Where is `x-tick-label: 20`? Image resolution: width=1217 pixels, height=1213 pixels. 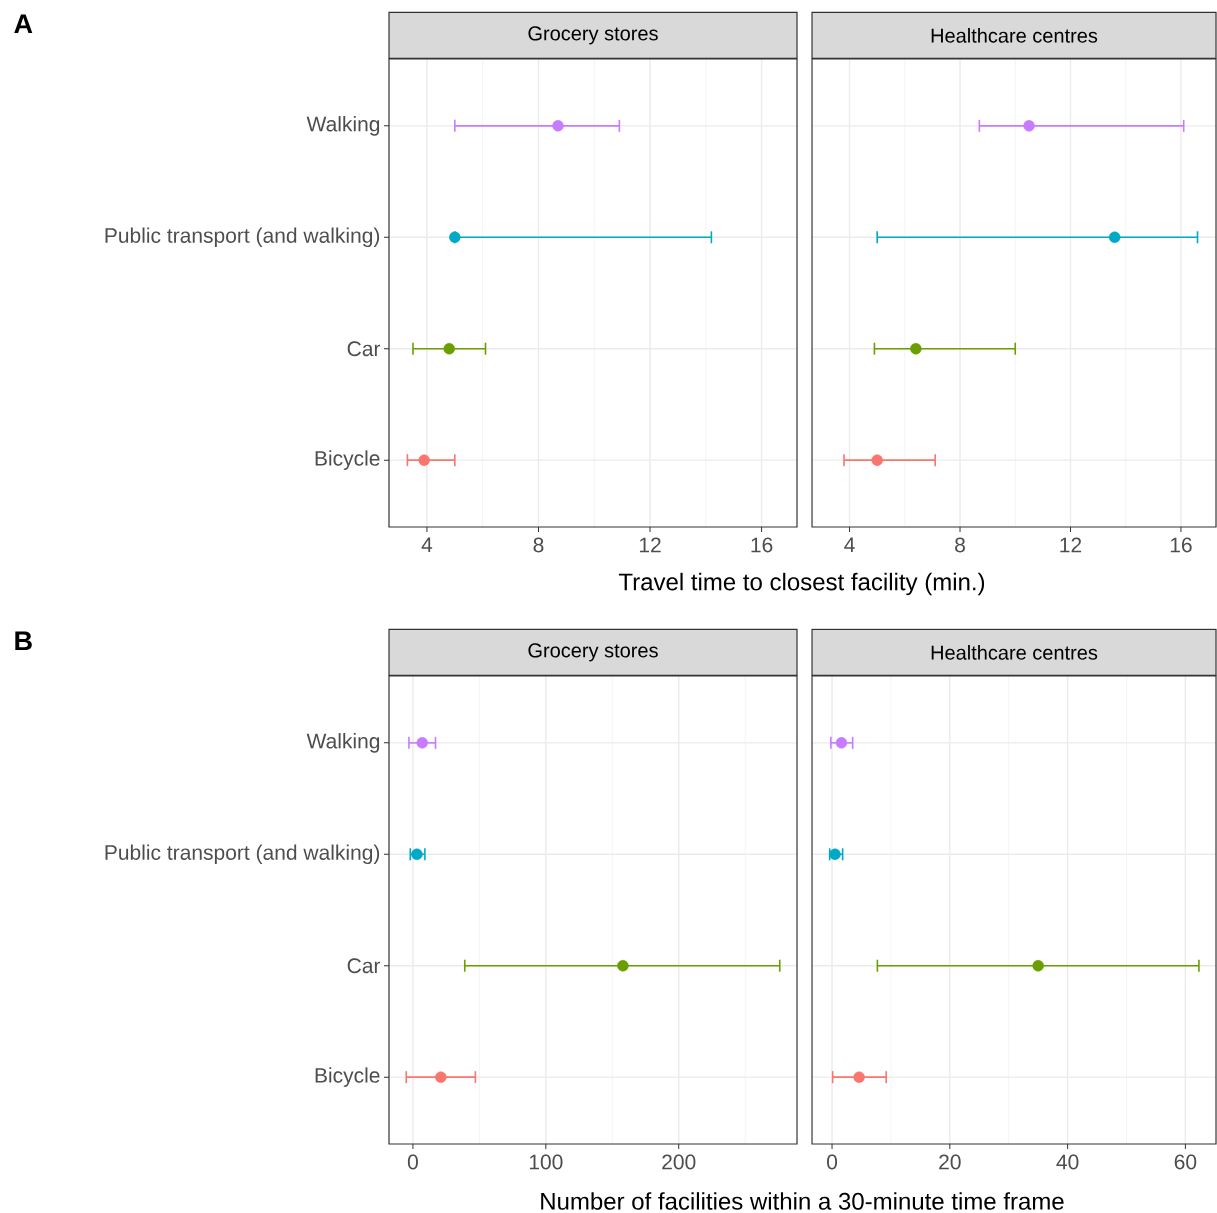 x-tick-label: 20 is located at coordinates (950, 1162).